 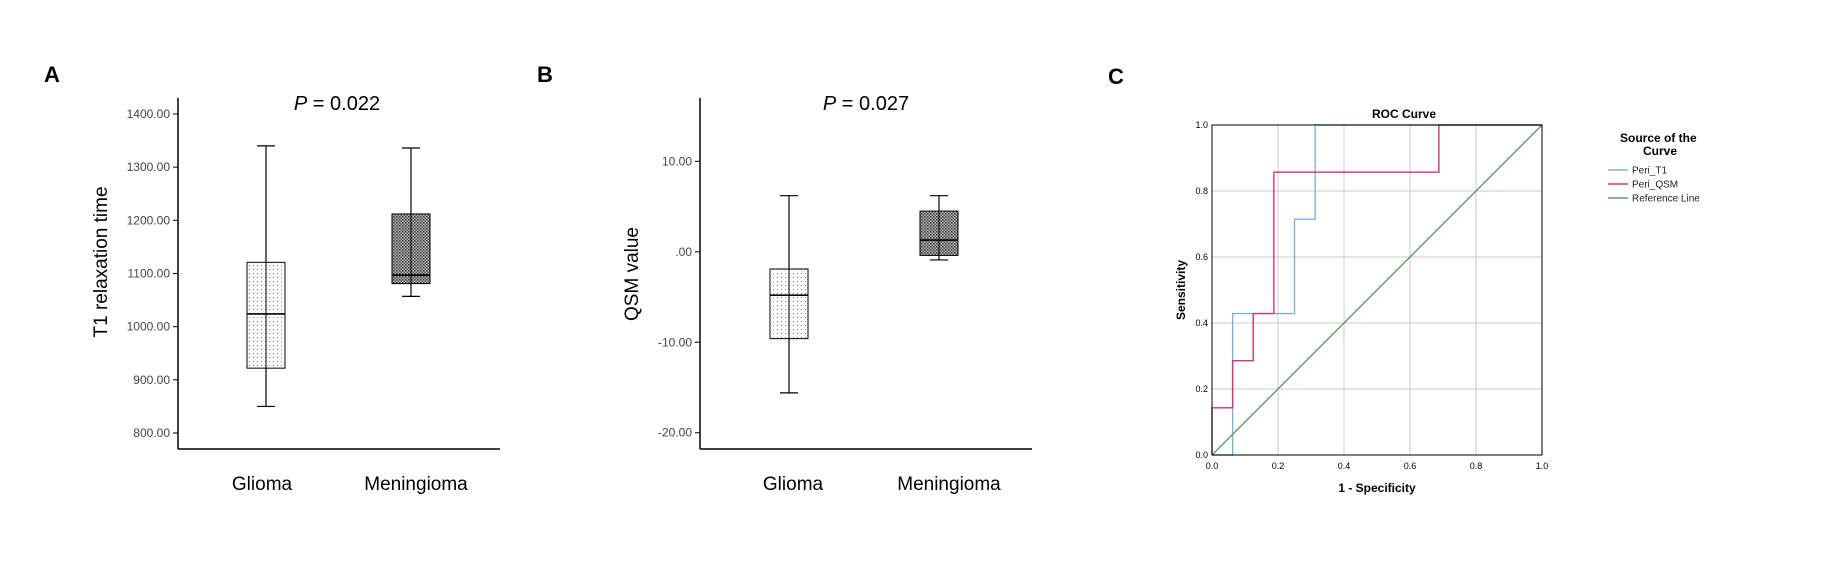 What do you see at coordinates (149, 114) in the screenshot?
I see `y-tick-label-a: 1400.00` at bounding box center [149, 114].